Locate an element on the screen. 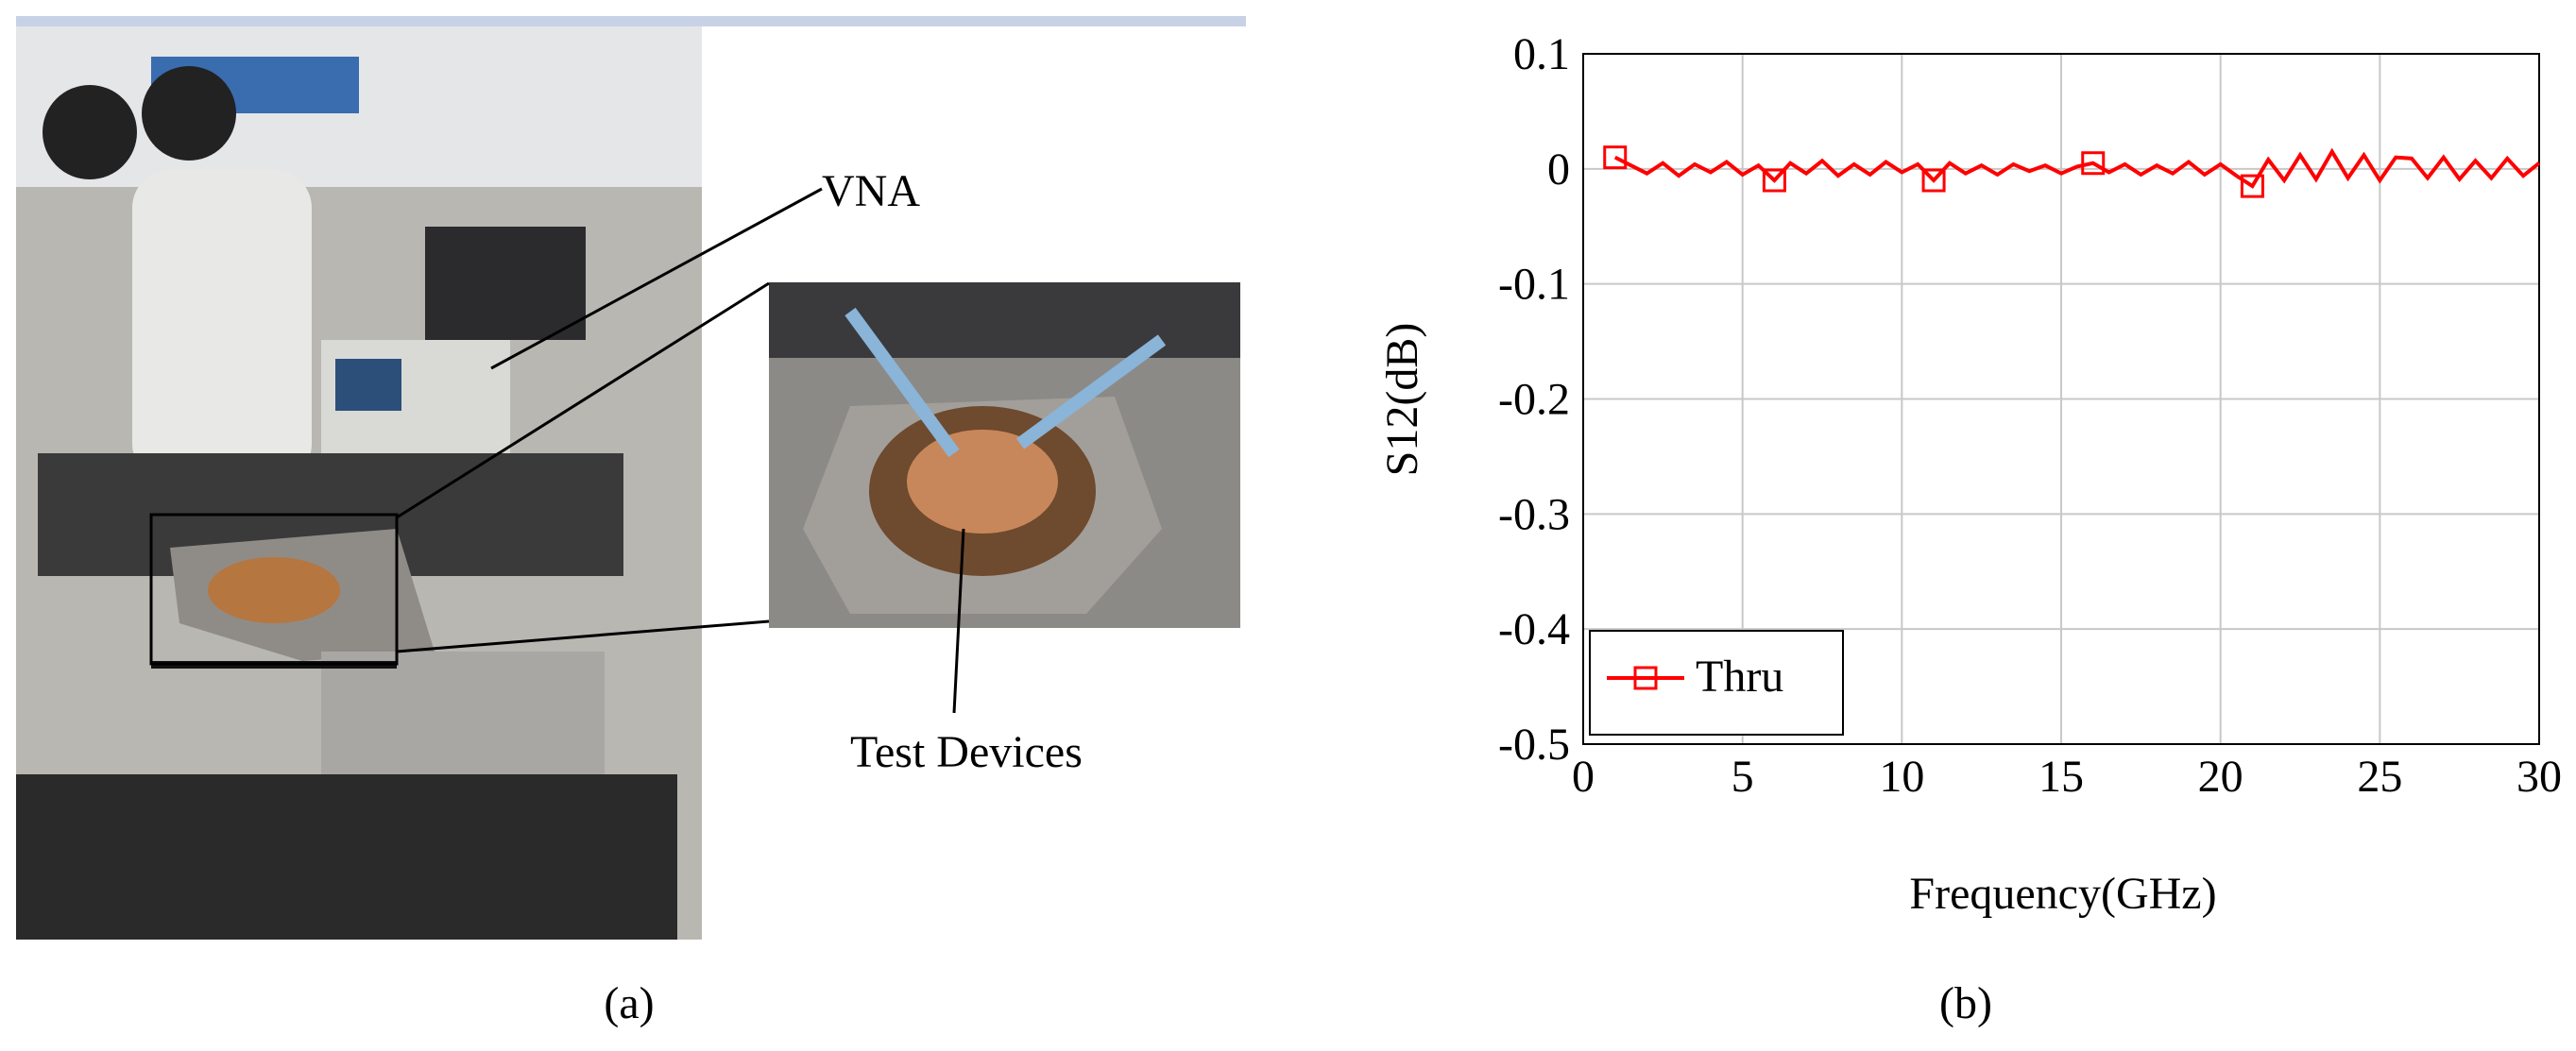 The width and height of the screenshot is (2576, 1051). caption: (a) is located at coordinates (629, 1003).